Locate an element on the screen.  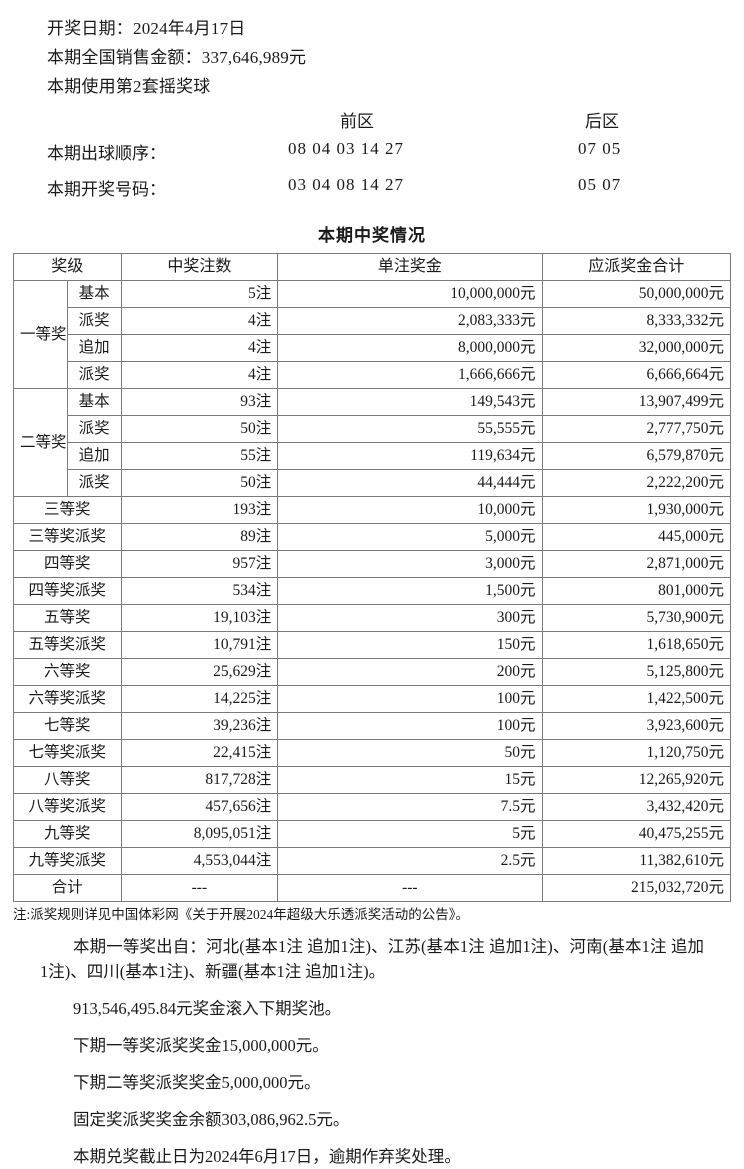
grade-label: 三等奖派奖 is located at coordinates (67, 537).